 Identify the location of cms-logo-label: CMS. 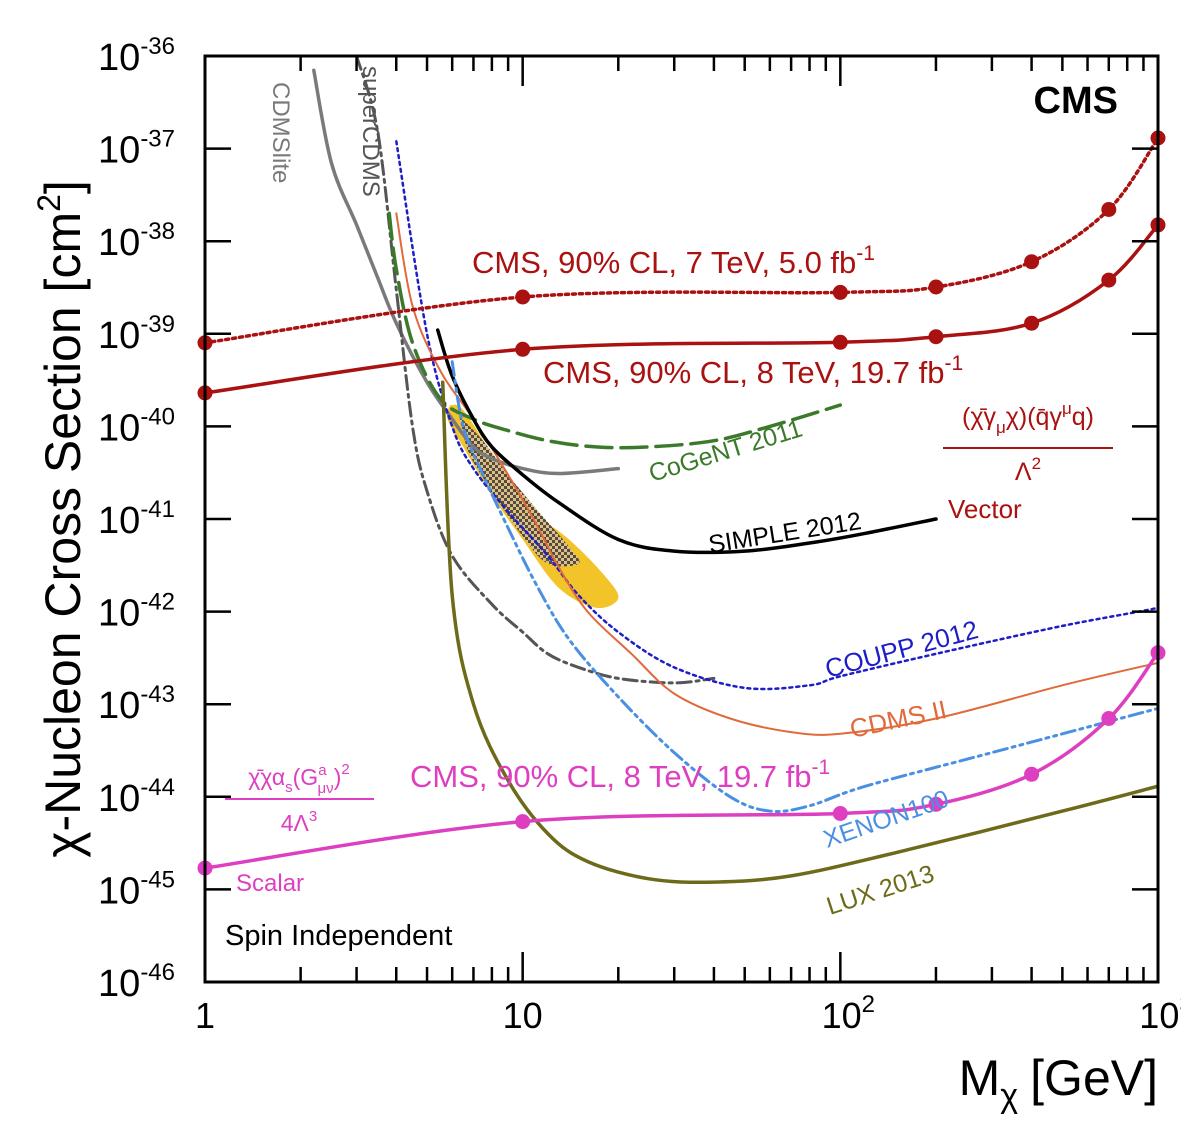
(1076, 101).